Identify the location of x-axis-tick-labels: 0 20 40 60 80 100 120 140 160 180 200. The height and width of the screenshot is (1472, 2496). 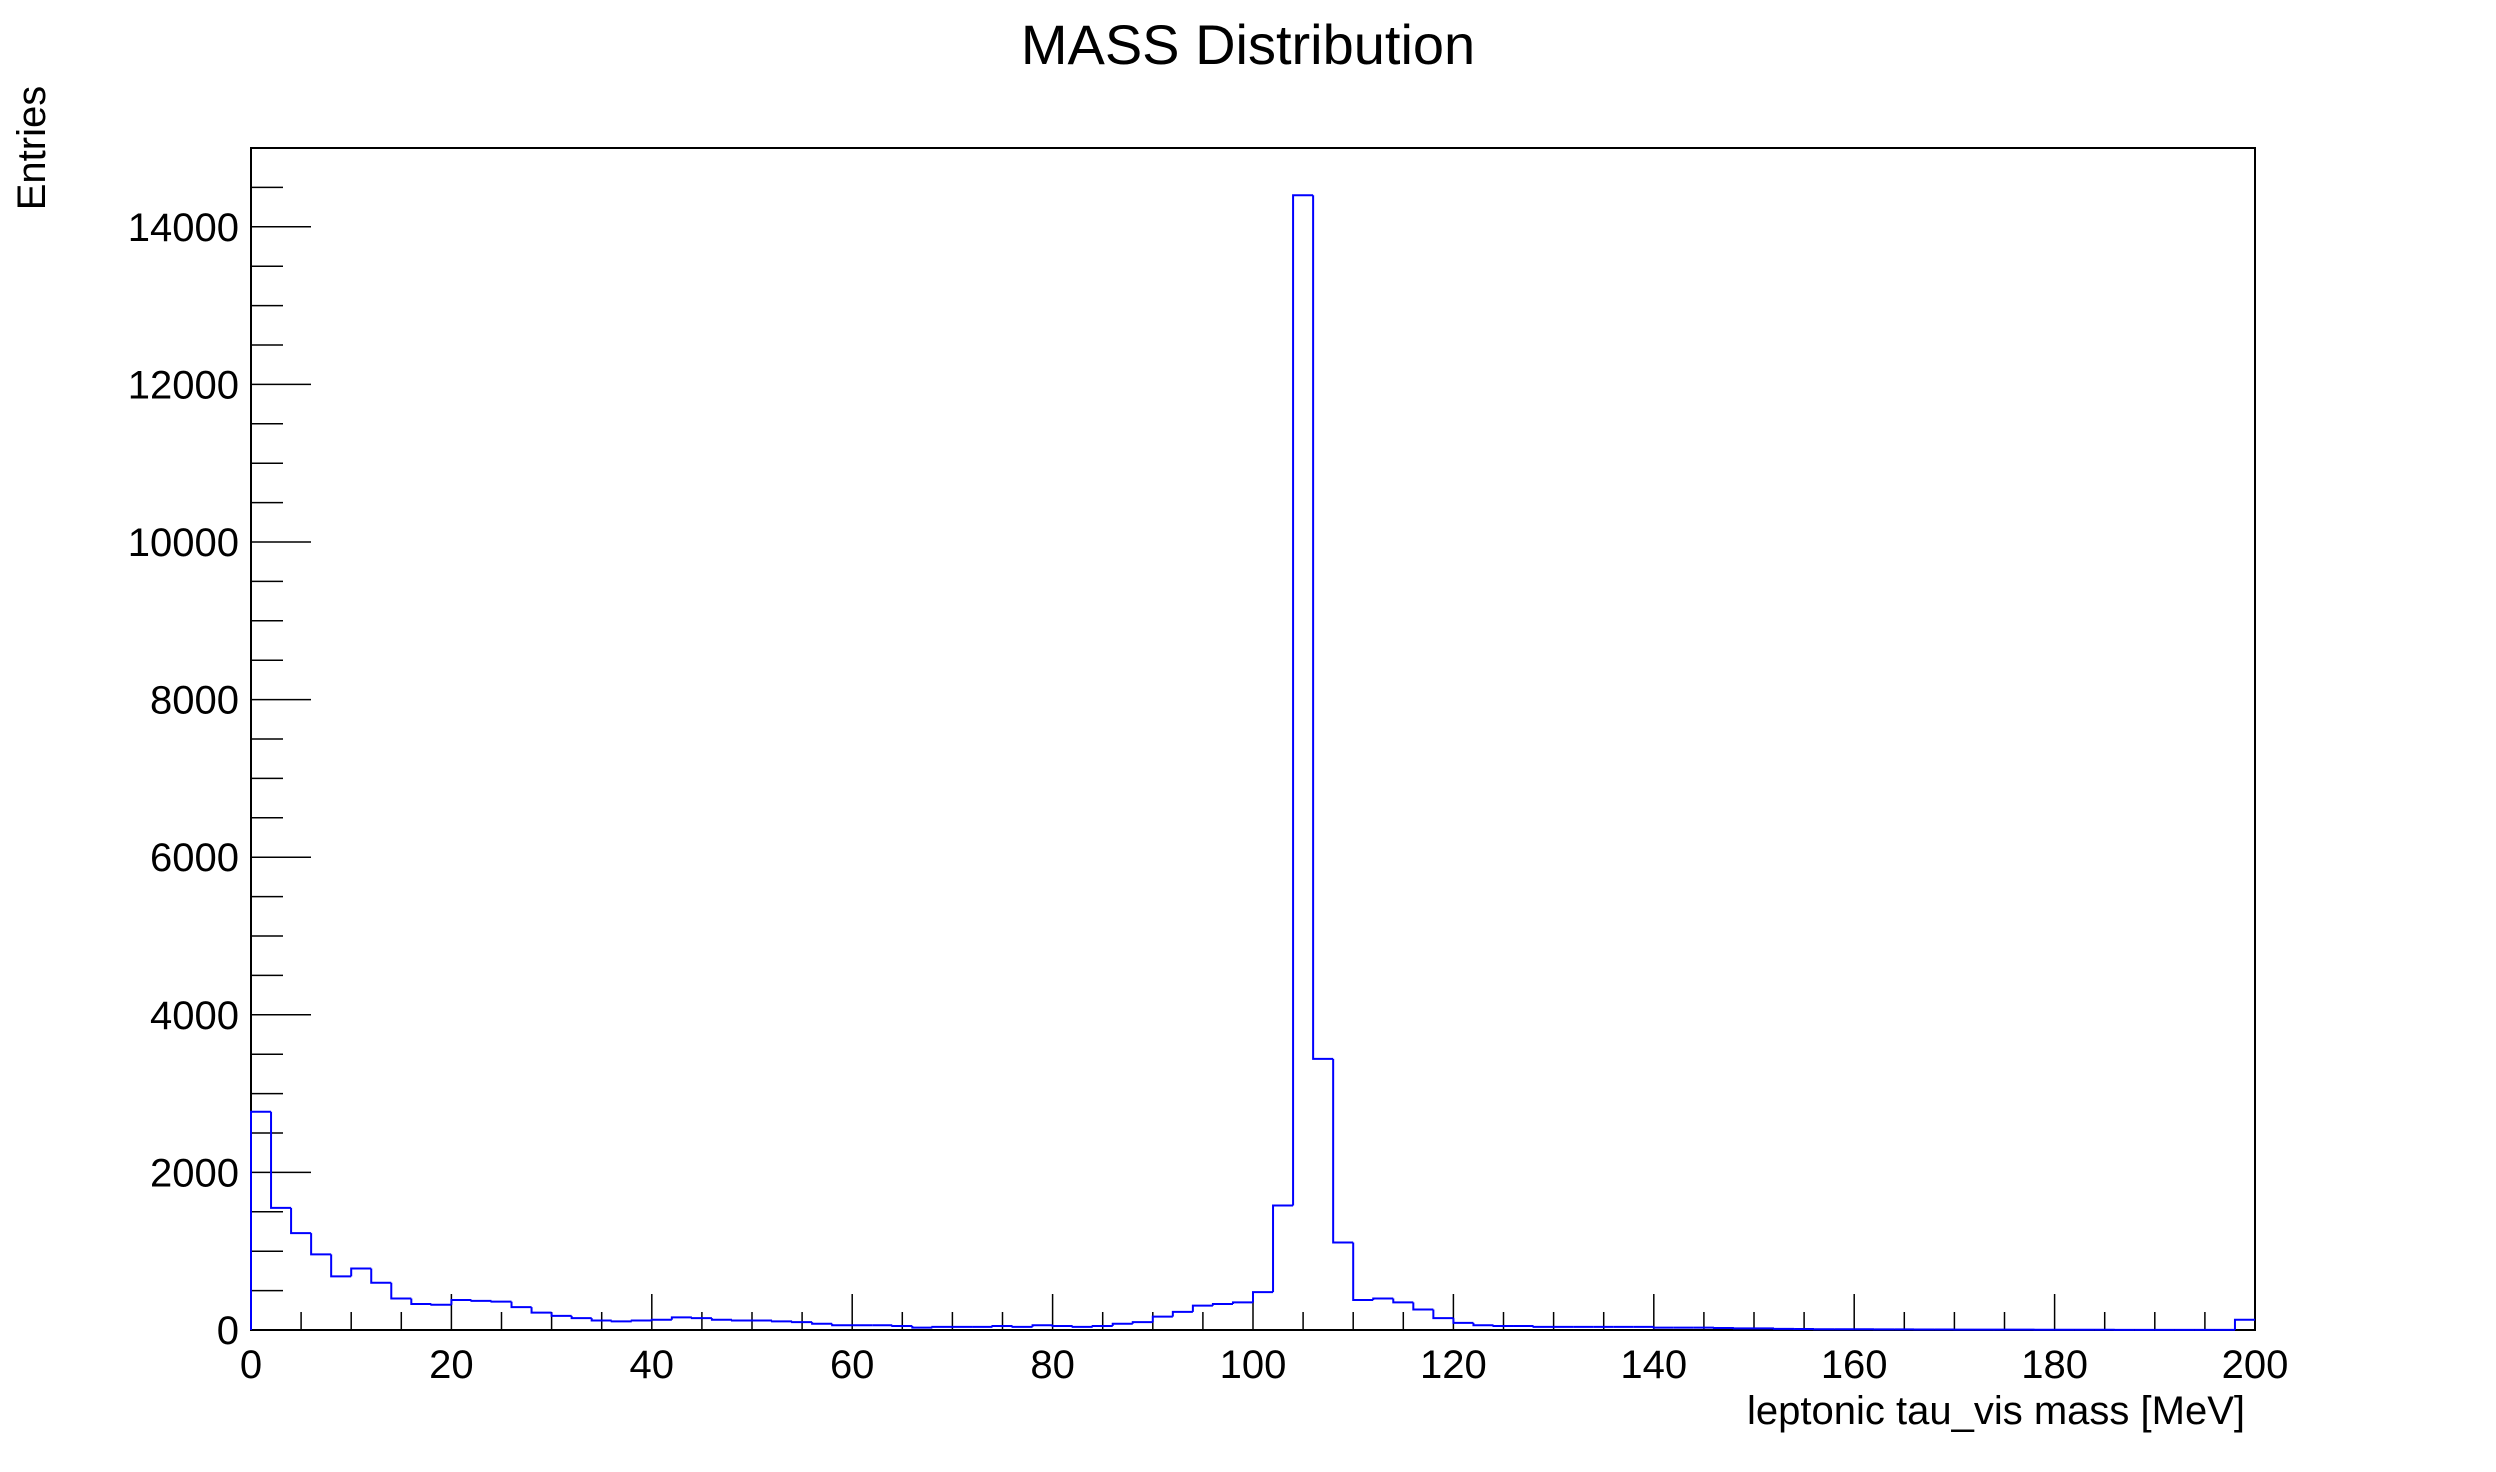
(1264, 1365).